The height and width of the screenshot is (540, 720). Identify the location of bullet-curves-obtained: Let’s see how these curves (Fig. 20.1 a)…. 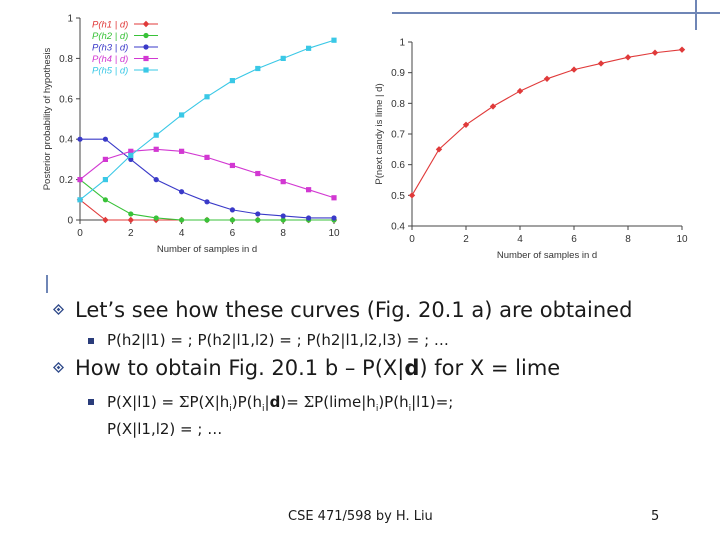
(354, 310).